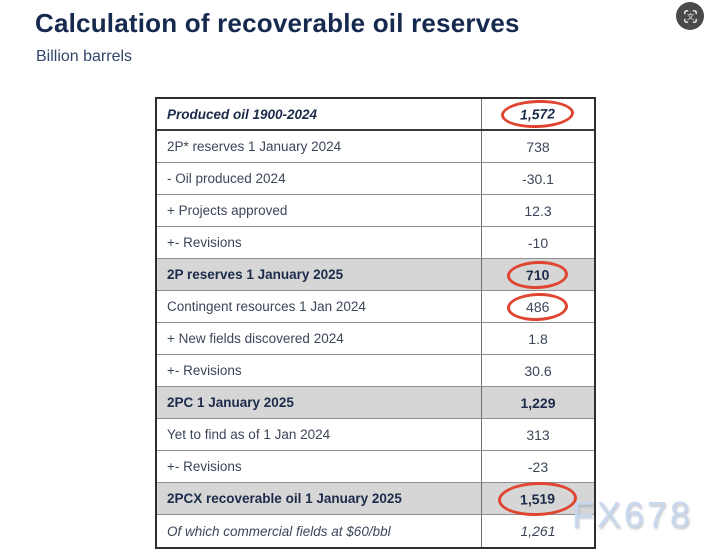 The image size is (706, 555). I want to click on row-label: + New fields discovered 2024, so click(255, 338).